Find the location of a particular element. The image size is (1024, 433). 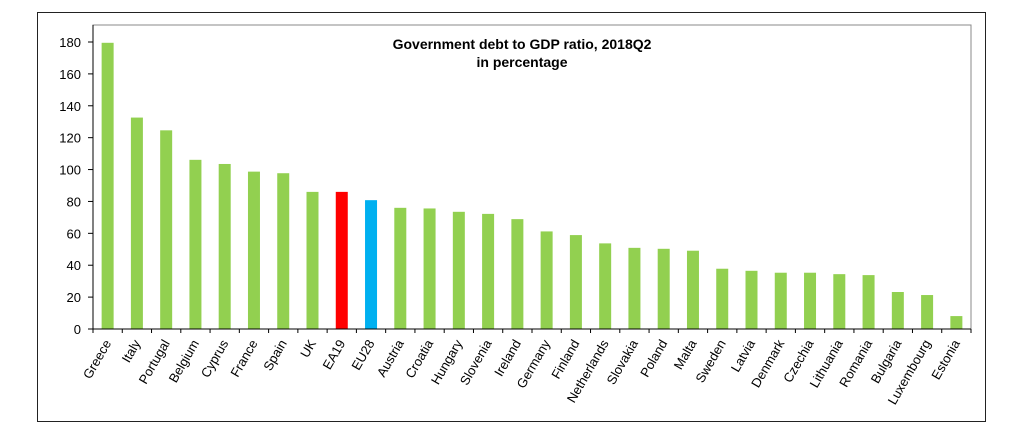

bar-croatia is located at coordinates (429, 268).